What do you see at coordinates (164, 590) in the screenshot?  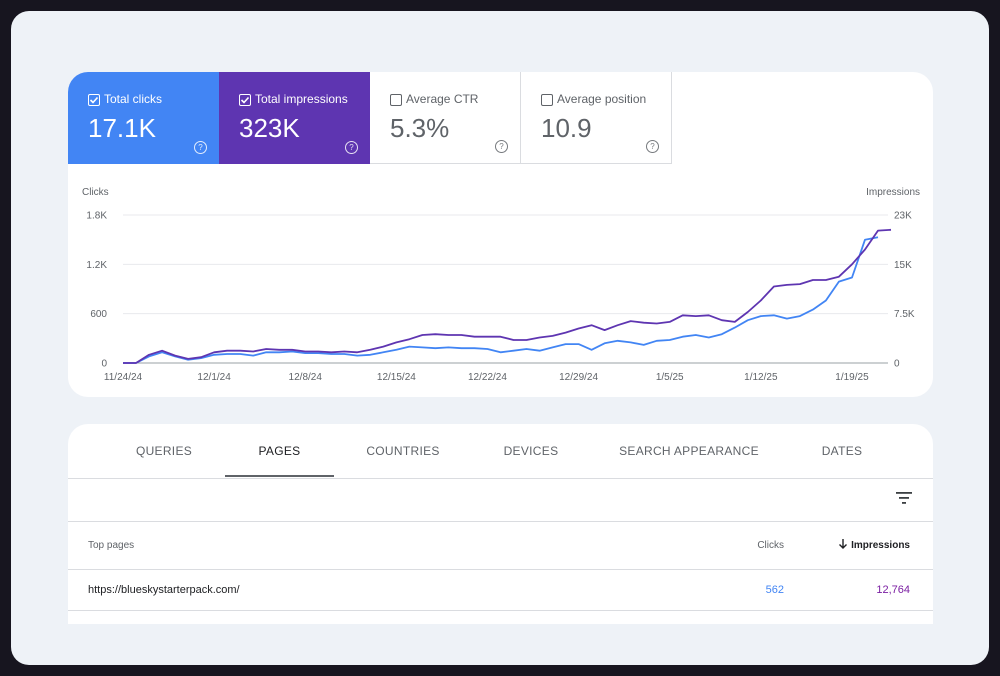 I see `page-url: https://blueskystarterpack.com/` at bounding box center [164, 590].